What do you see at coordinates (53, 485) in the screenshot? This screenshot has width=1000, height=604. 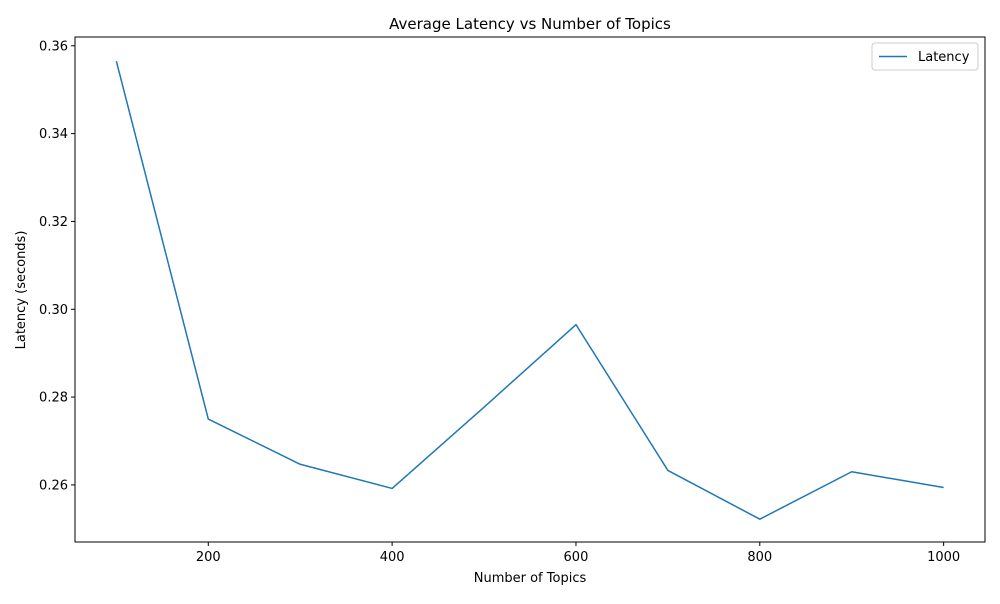 I see `y-tick-label: 0.26` at bounding box center [53, 485].